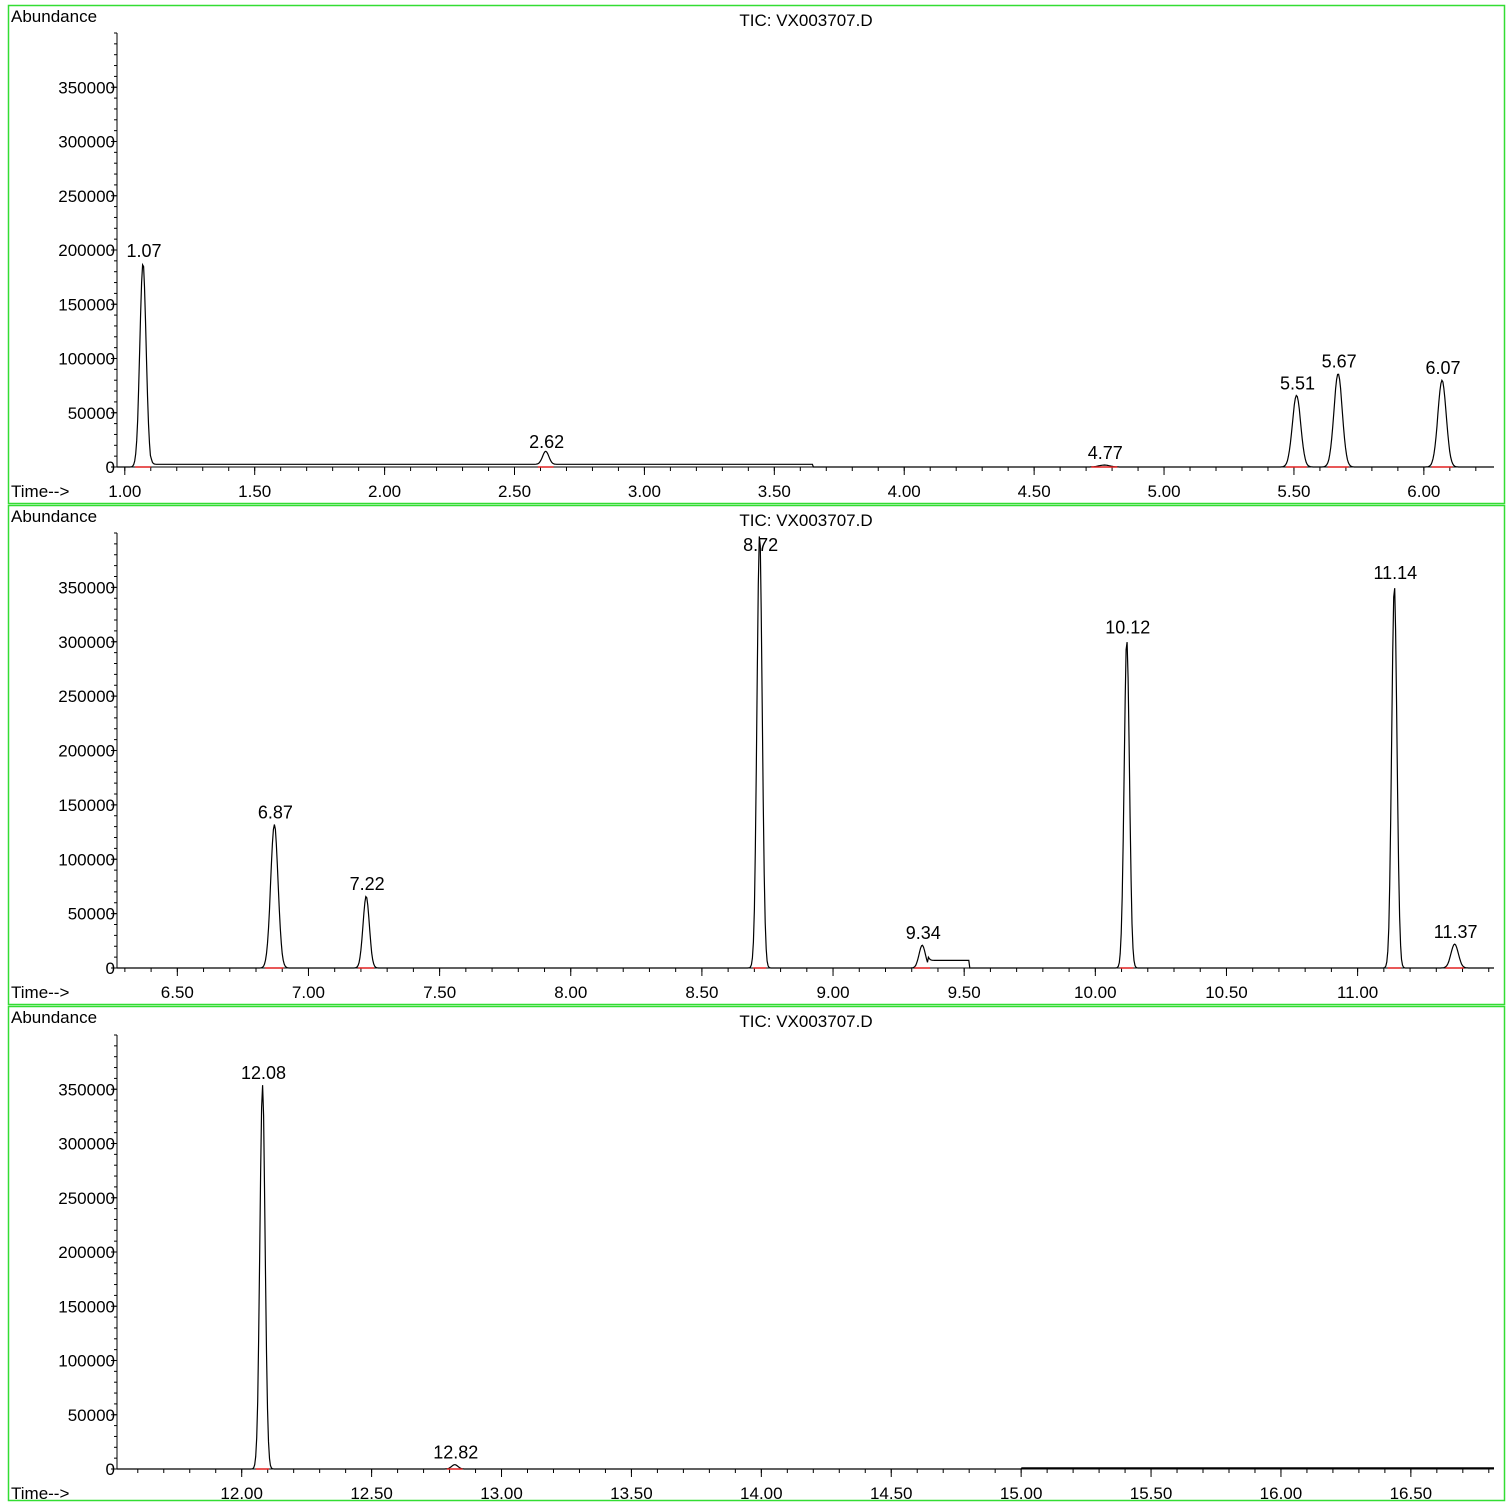  Describe the element at coordinates (1163, 491) in the screenshot. I see `x-tick-label: 5.00` at that location.